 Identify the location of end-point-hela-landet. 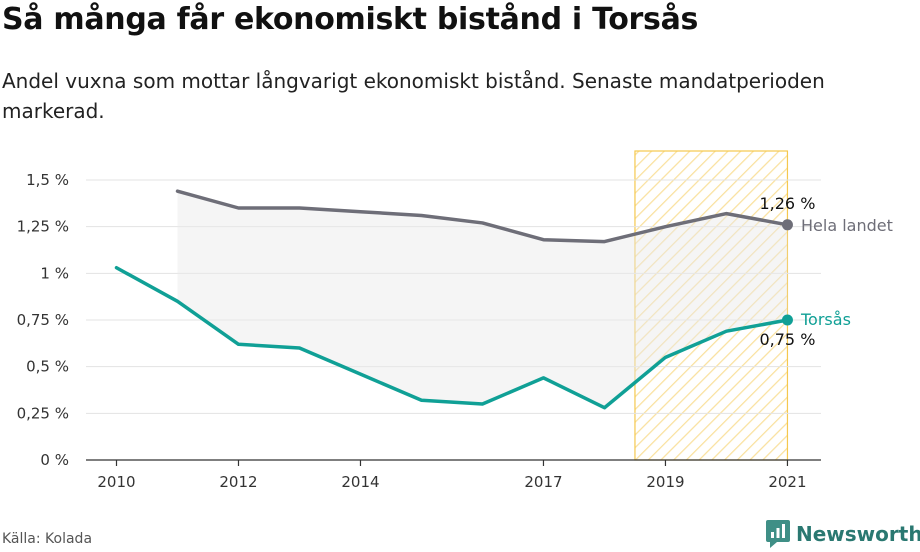
(787, 225).